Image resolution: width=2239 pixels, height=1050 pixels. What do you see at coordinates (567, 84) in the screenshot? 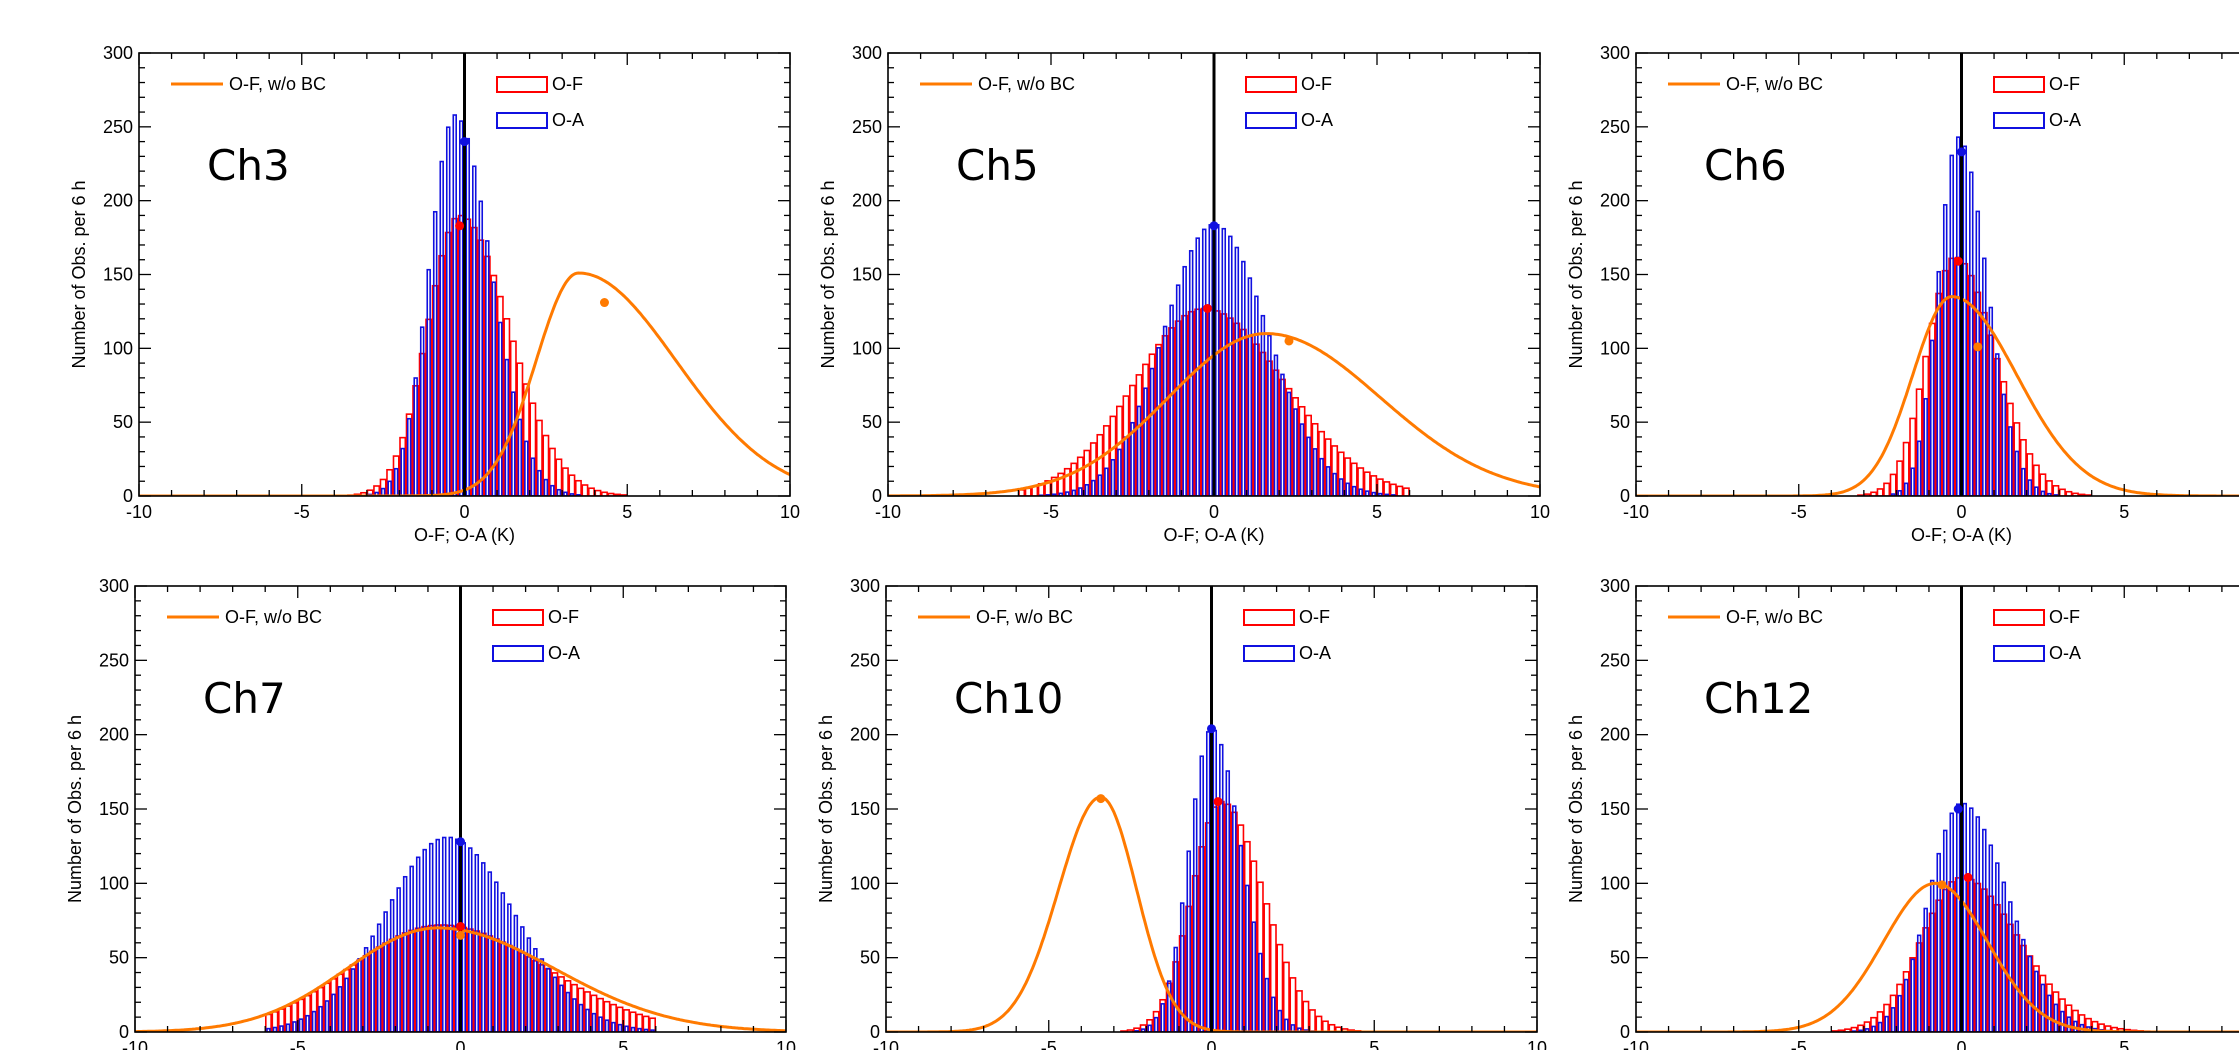
I see `legend-of-label: O-F` at bounding box center [567, 84].